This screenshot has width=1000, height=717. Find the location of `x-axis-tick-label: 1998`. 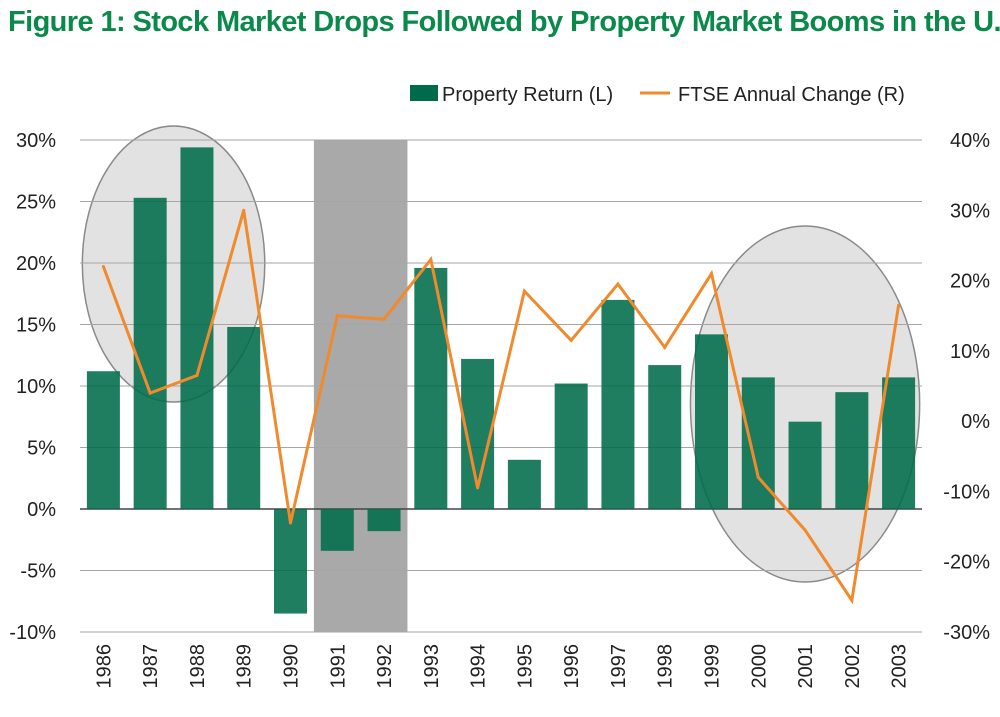

x-axis-tick-label: 1998 is located at coordinates (666, 666).